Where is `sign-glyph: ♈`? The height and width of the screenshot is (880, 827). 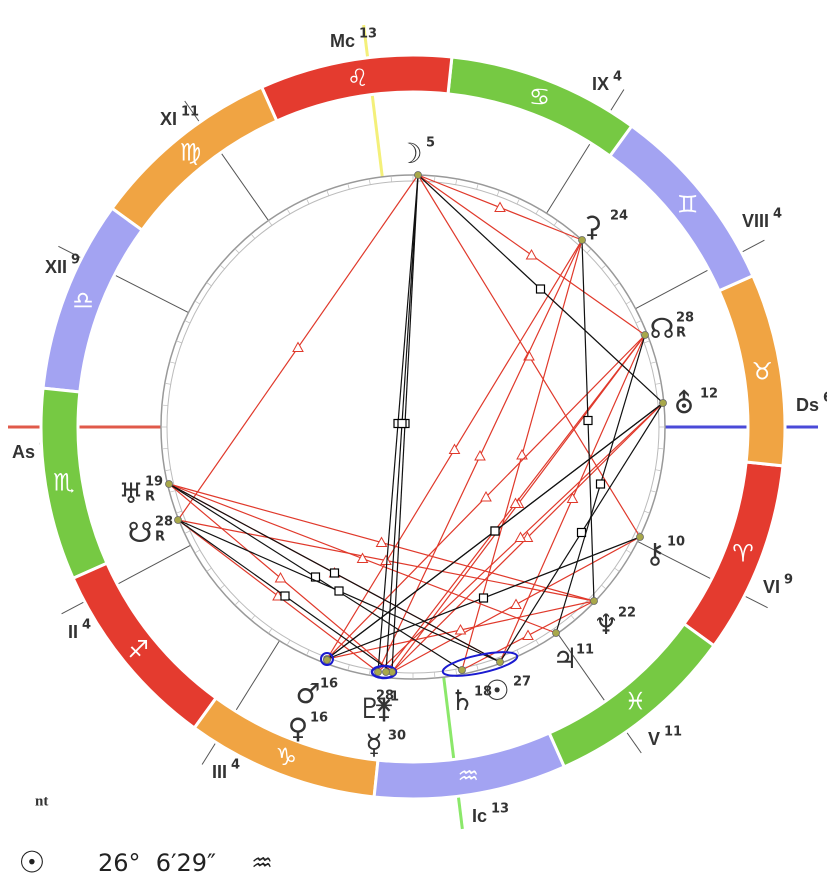
sign-glyph: ♈ is located at coordinates (743, 554).